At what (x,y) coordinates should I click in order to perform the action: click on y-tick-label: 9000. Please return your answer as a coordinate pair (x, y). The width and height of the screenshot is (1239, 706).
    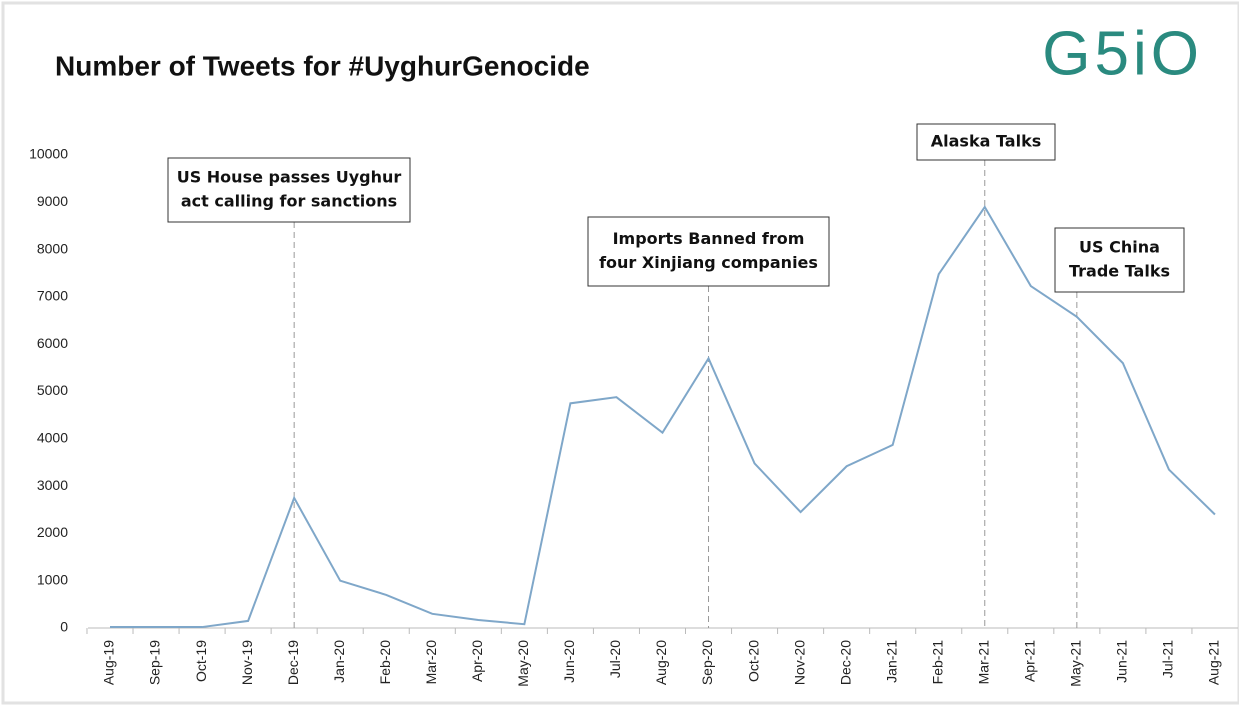
    Looking at the image, I should click on (52, 201).